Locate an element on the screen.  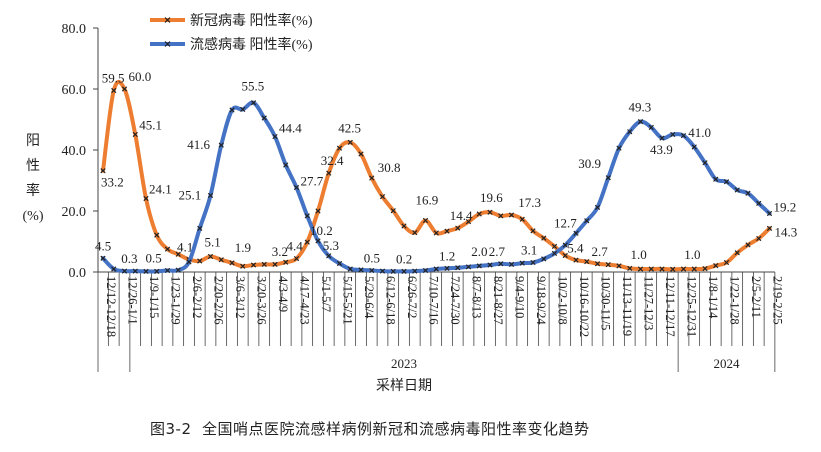
covid-data-label: 42.5 is located at coordinates (349, 127).